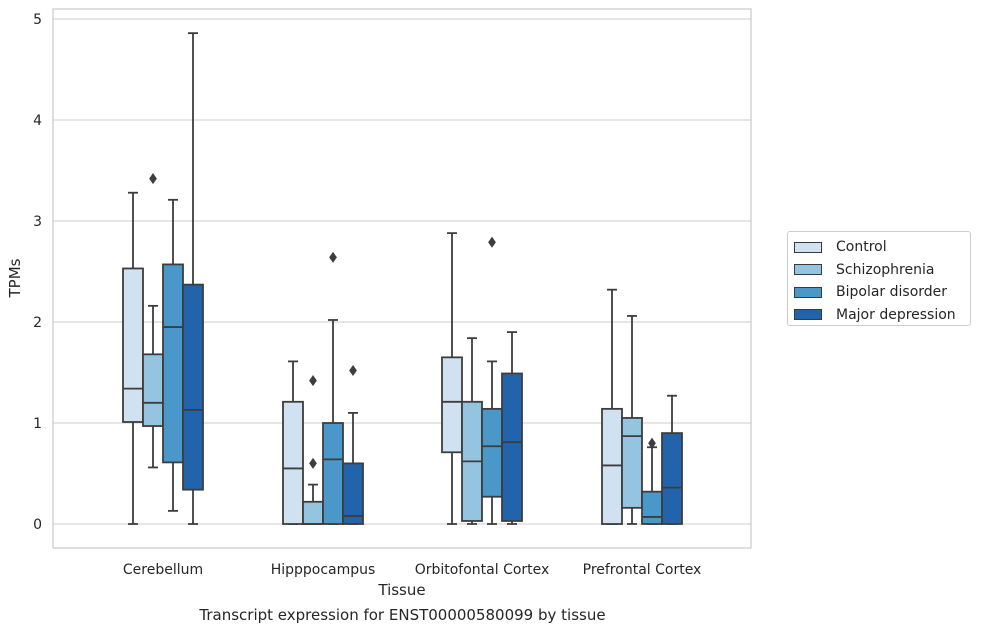 The width and height of the screenshot is (983, 634). Describe the element at coordinates (37, 20) in the screenshot. I see `y-tick-label: 5` at that location.